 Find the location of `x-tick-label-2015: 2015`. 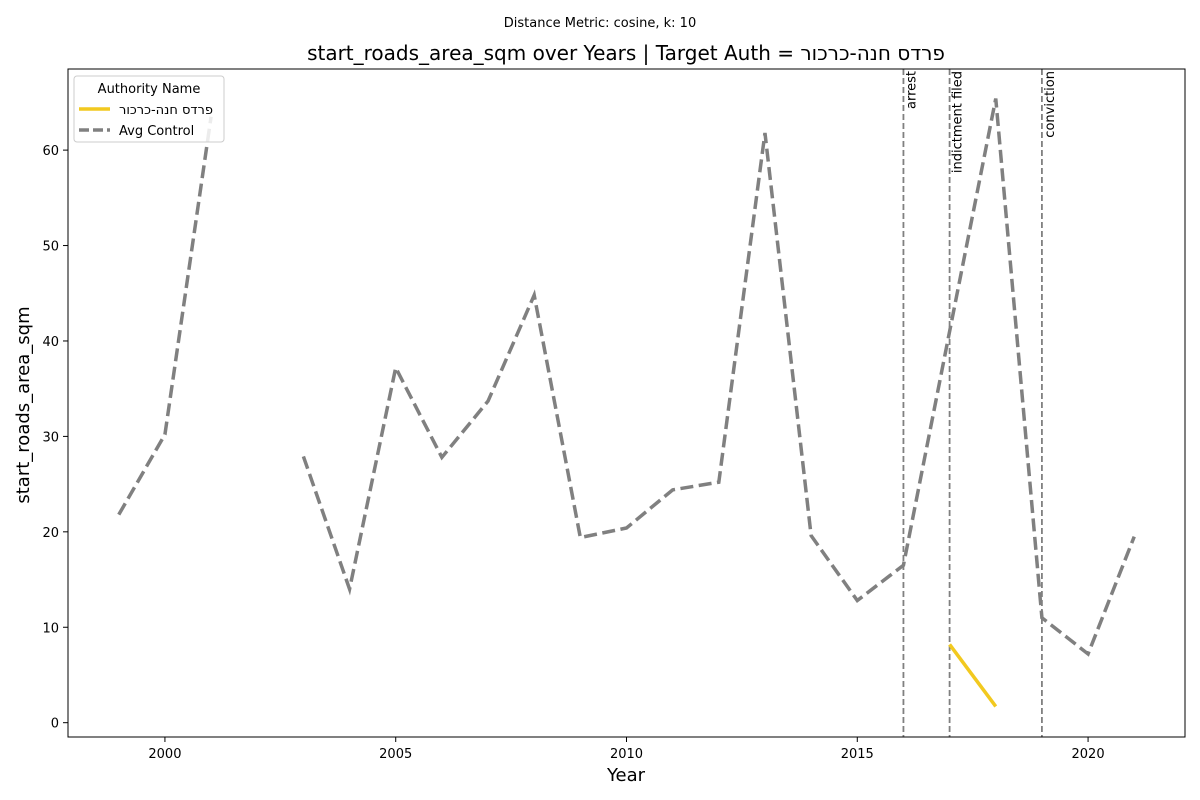

x-tick-label-2015: 2015 is located at coordinates (857, 754).